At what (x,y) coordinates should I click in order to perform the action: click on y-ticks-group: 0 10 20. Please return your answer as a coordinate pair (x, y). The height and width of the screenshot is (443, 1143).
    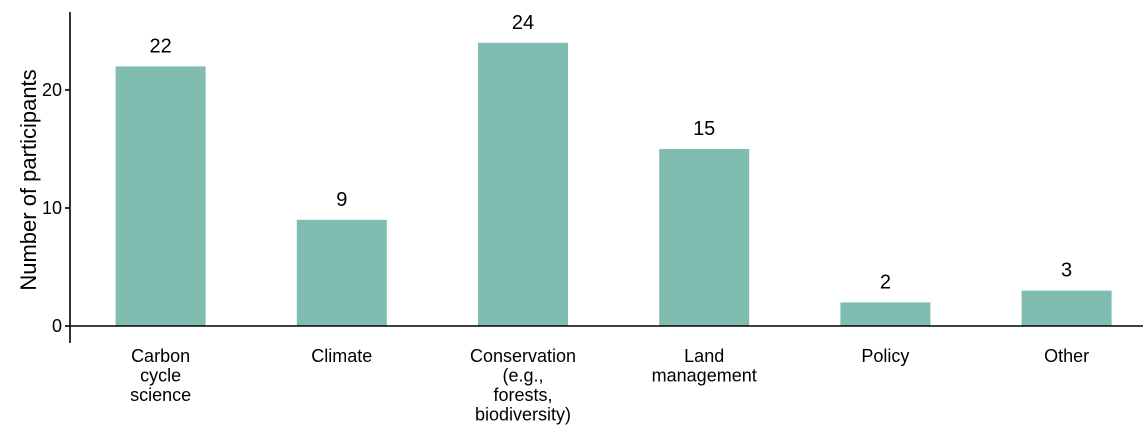
    Looking at the image, I should click on (56, 208).